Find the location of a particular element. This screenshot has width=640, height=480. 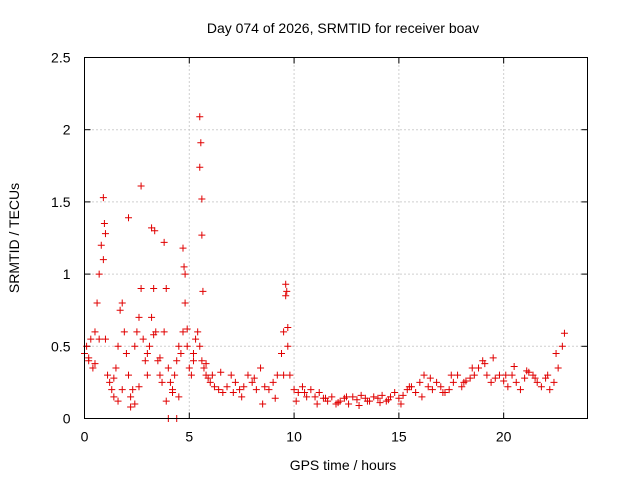

x-tick-label: 15 is located at coordinates (399, 437).